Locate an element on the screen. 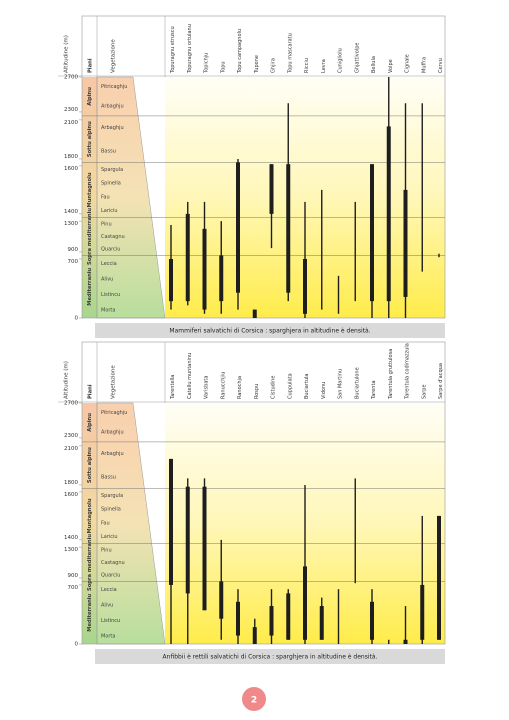 Image resolution: width=509 pixels, height=720 pixels. species-label: Tarenta is located at coordinates (374, 390).